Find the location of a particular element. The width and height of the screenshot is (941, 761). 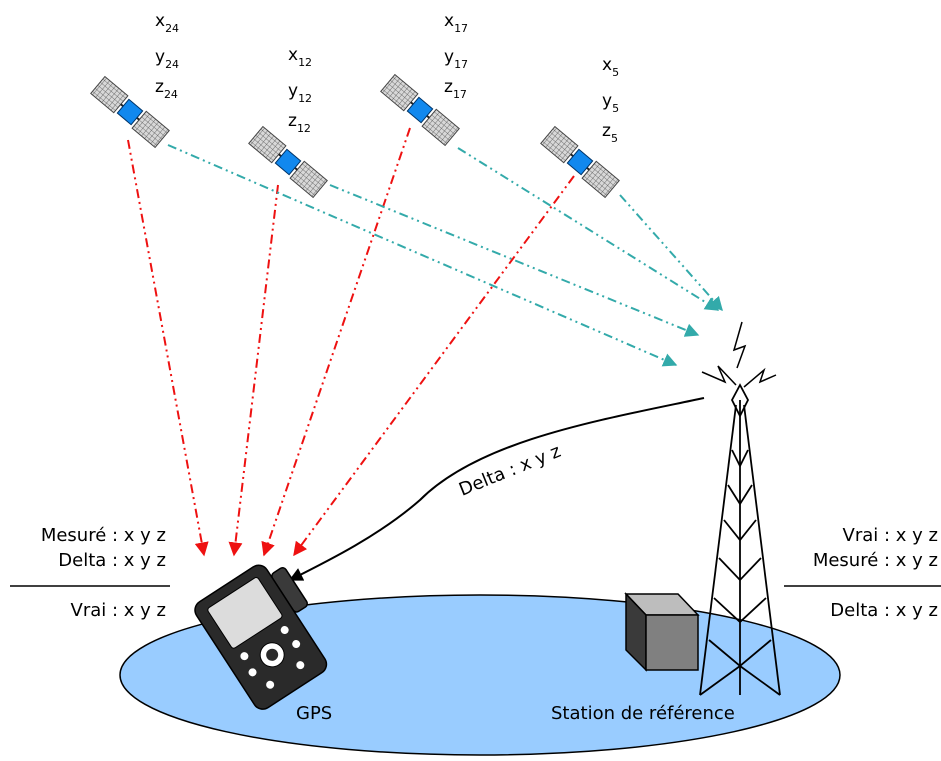

satellite-coords-17: x17 y17 z17 is located at coordinates (456, 56).